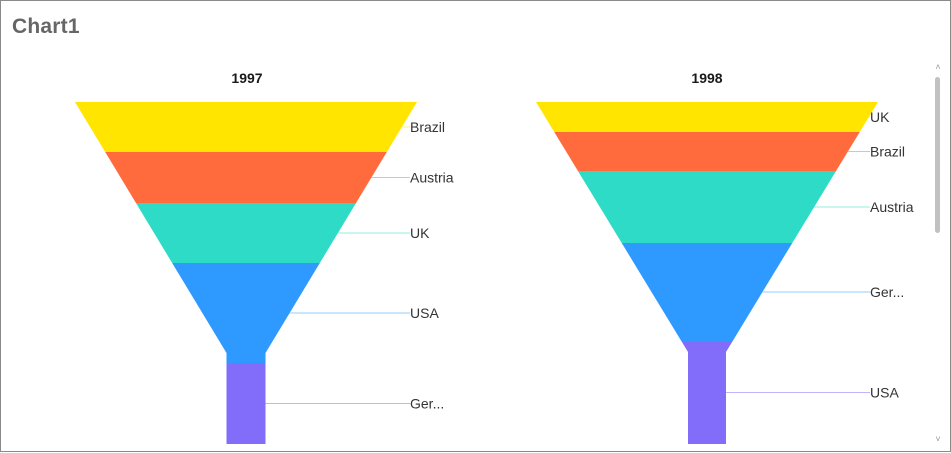  What do you see at coordinates (46, 26) in the screenshot?
I see `chart-title: Chart1` at bounding box center [46, 26].